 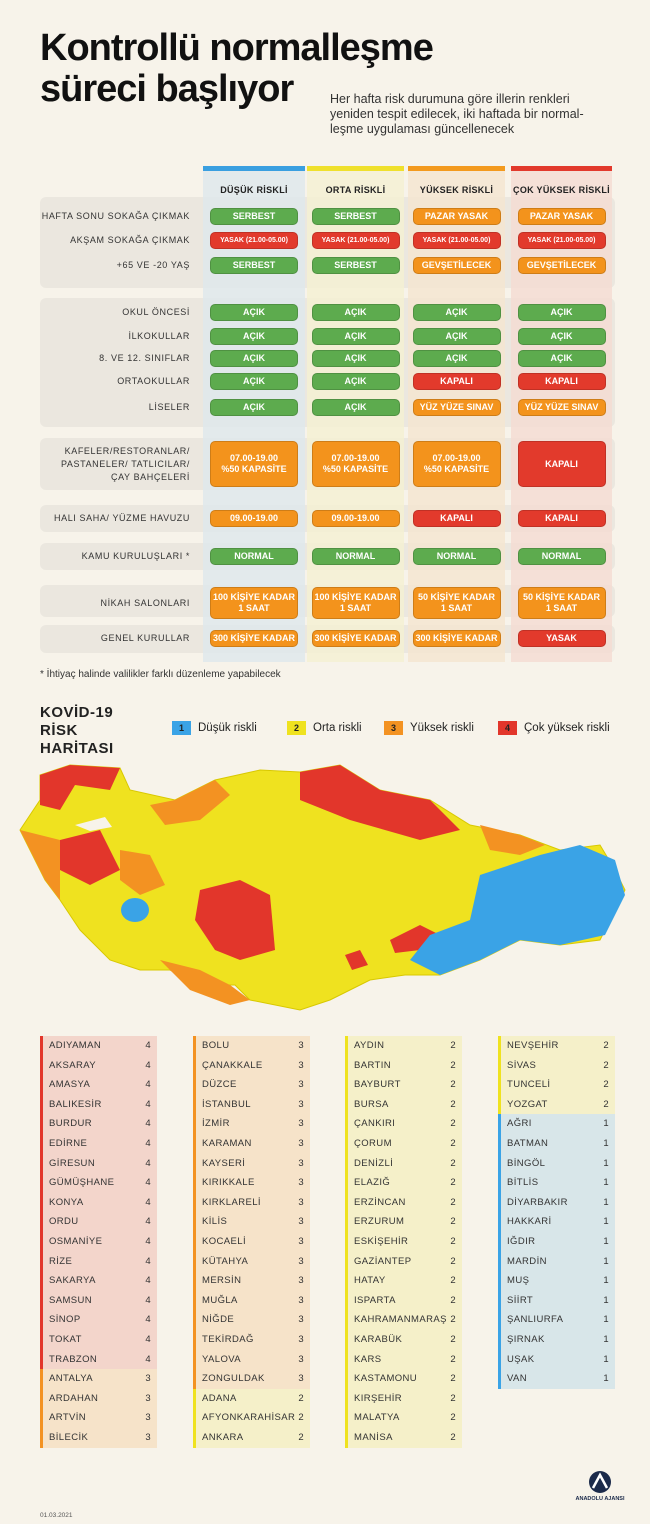 What do you see at coordinates (251, 1144) in the screenshot?
I see `province-item: KARAMAN 3` at bounding box center [251, 1144].